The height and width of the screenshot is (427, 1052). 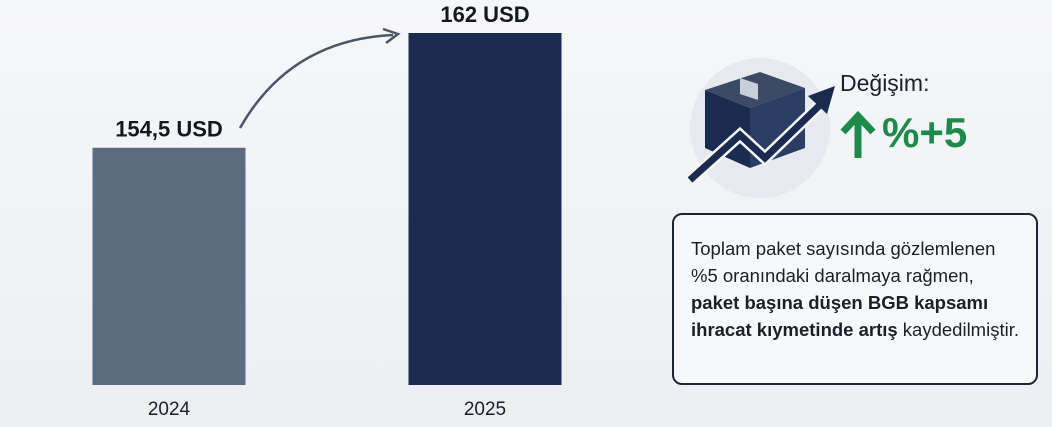 I want to click on icon, so click(x=760, y=128).